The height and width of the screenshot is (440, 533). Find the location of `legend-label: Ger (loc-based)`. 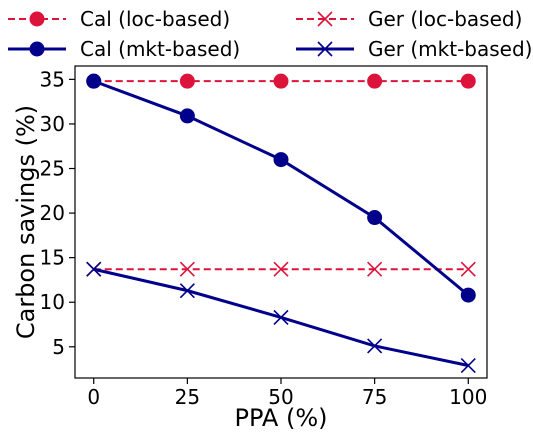

legend-label: Ger (loc-based) is located at coordinates (445, 19).